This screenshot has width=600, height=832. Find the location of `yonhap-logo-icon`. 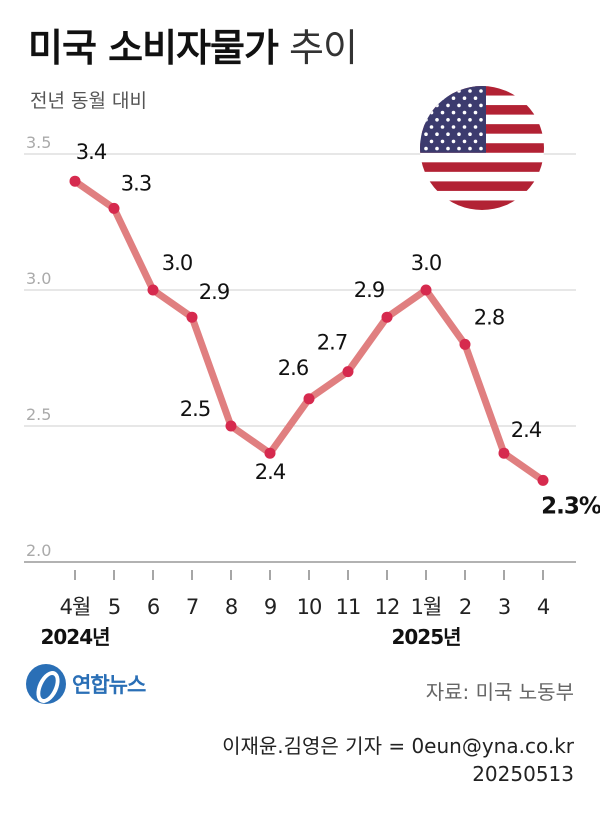

yonhap-logo-icon is located at coordinates (46, 684).